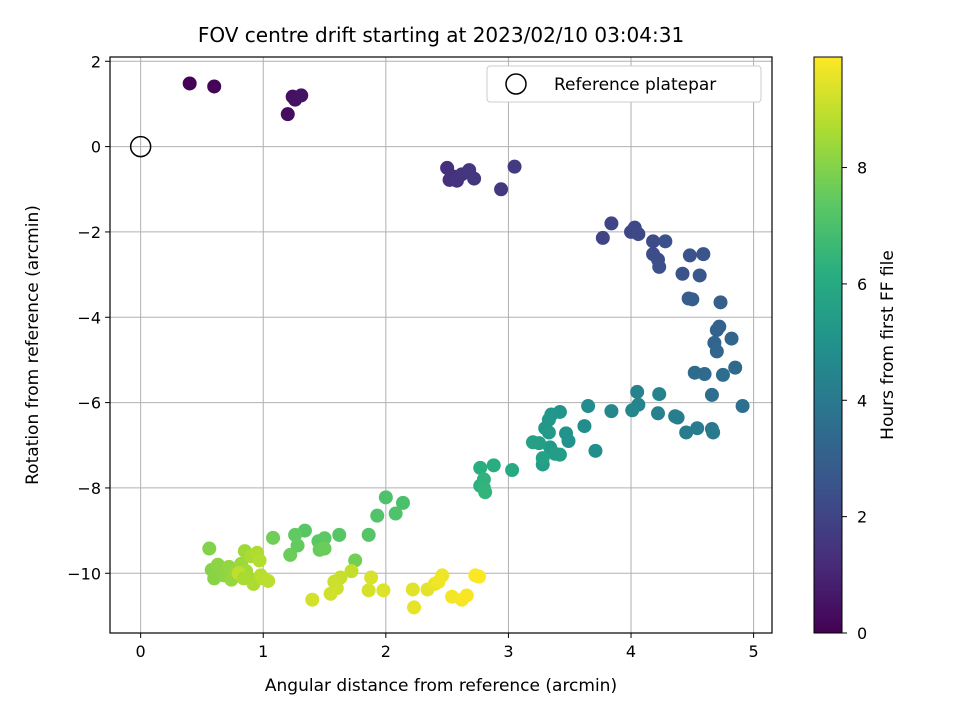 This screenshot has height=720, width=960. I want to click on y-axis-label: Rotation from reference (arcmin), so click(33, 345).